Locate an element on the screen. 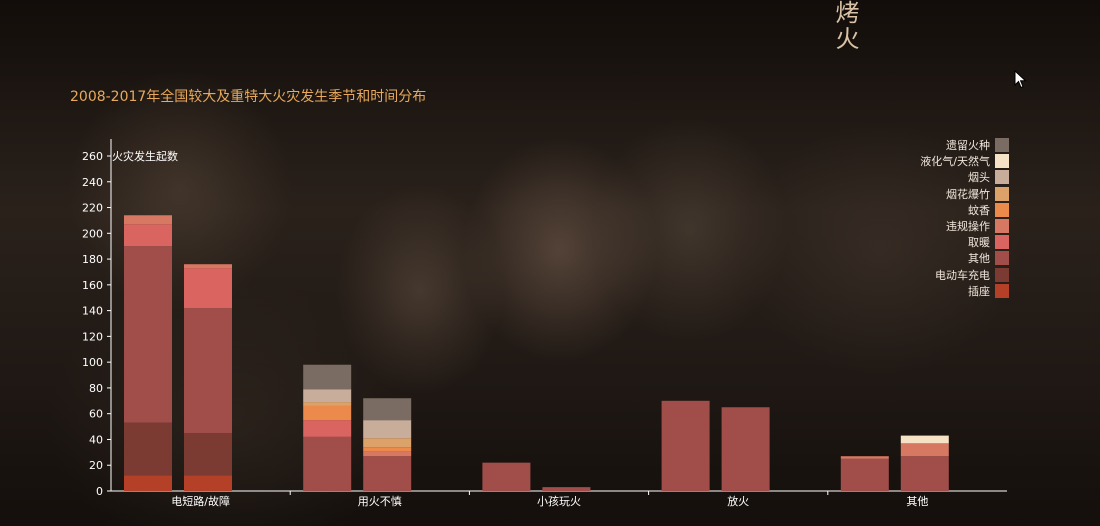 This screenshot has height=526, width=1100. y-tick-label: 240 is located at coordinates (92, 182).